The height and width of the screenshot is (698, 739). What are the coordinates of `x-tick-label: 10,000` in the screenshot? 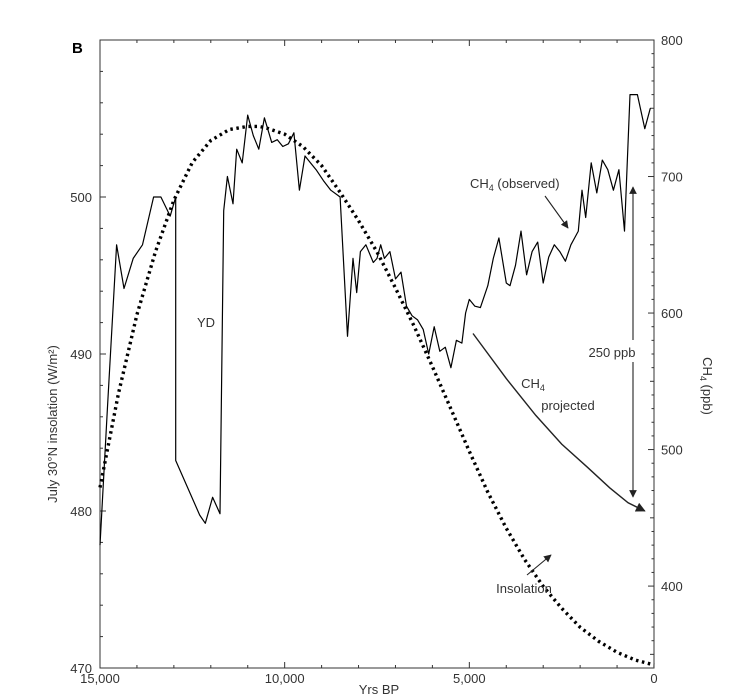 It's located at (285, 678).